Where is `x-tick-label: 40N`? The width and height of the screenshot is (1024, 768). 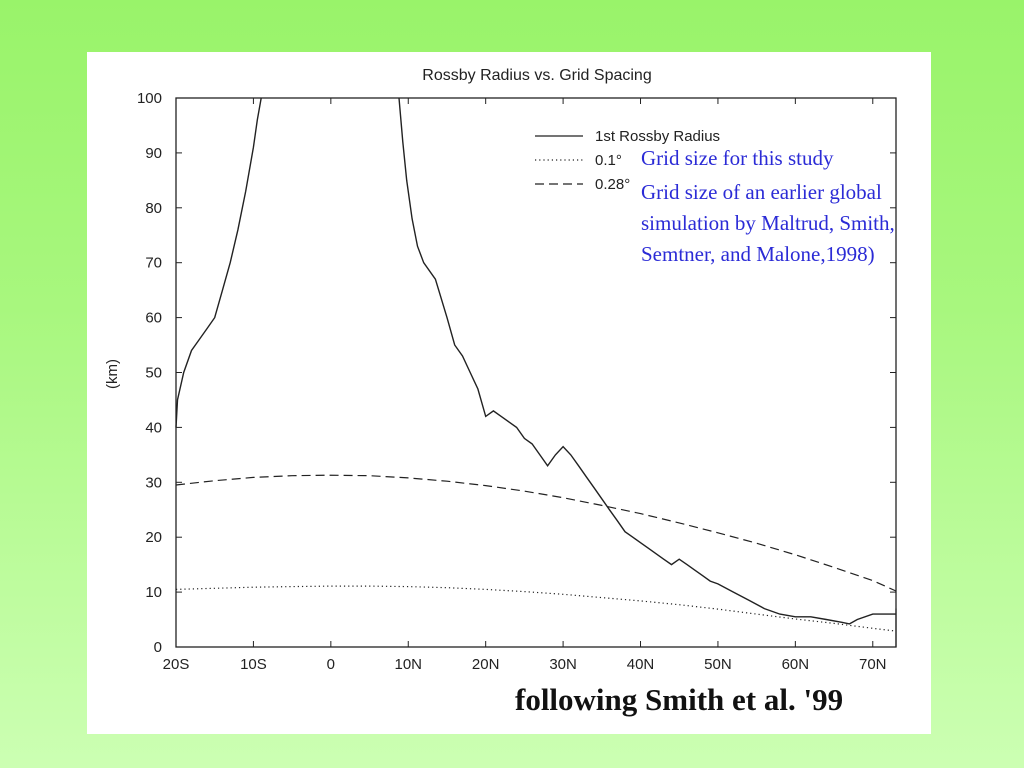
x-tick-label: 40N is located at coordinates (641, 664).